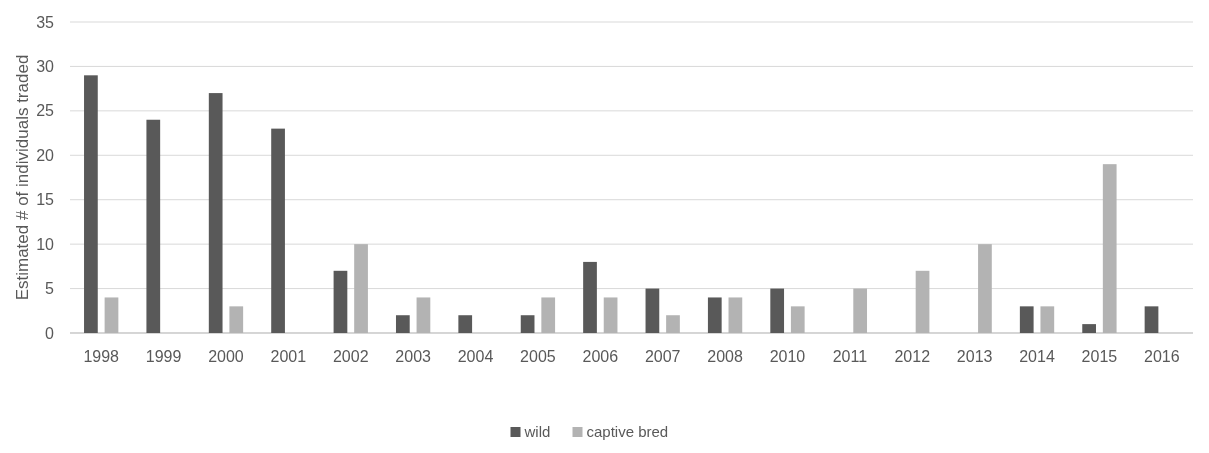  Describe the element at coordinates (1099, 356) in the screenshot. I see `x-tick-label: 2015` at that location.